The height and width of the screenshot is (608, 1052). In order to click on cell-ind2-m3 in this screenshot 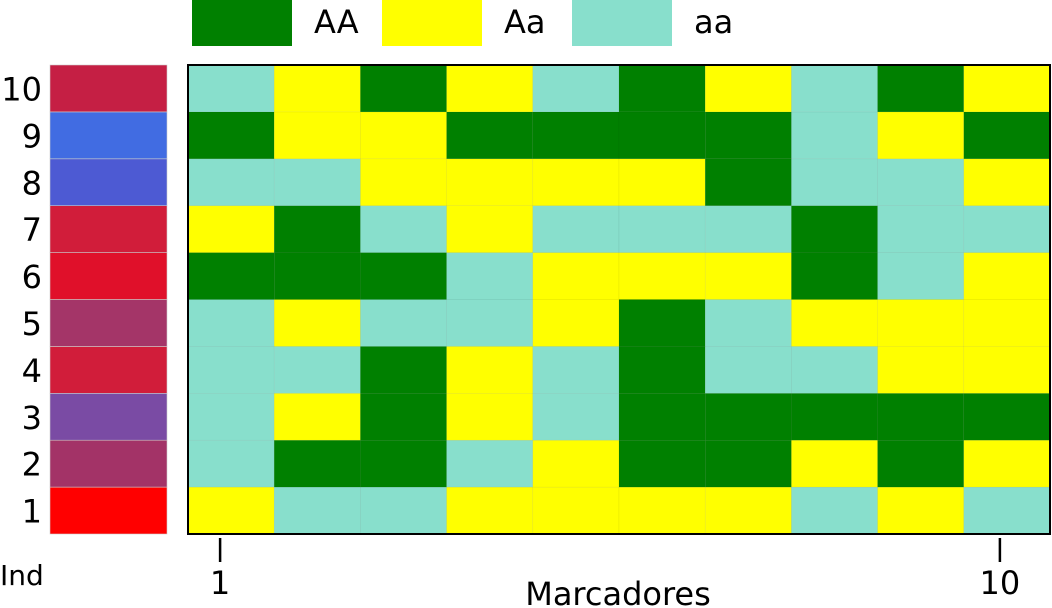, I will do `click(403, 463)`.